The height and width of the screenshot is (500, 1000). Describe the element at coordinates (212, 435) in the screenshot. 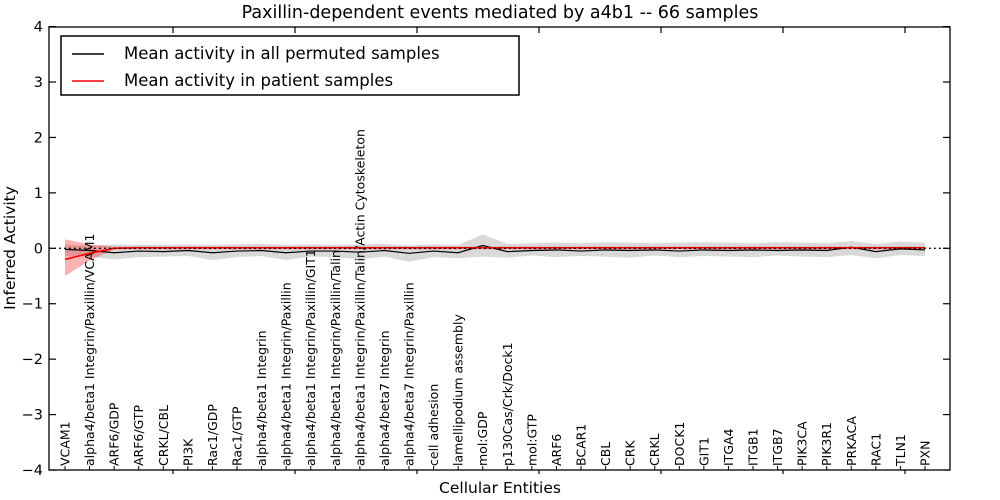

I see `x-tick-label: Rac1/GDP` at that location.